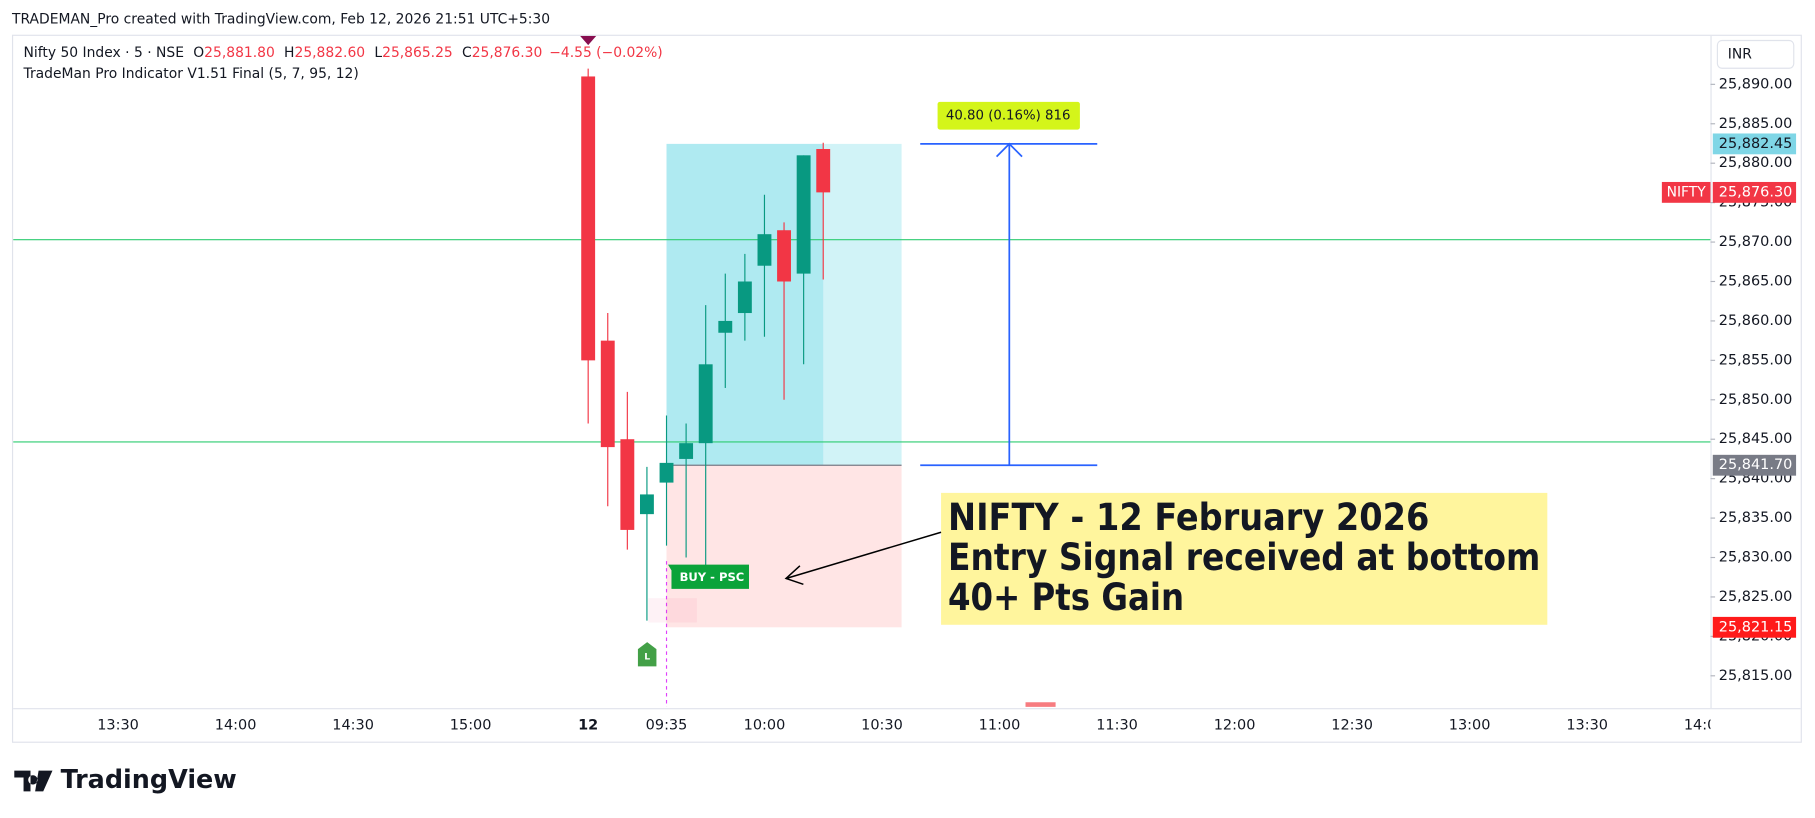 This screenshot has height=818, width=1815. I want to click on y-tick-label: 25,860.00, so click(1756, 321).